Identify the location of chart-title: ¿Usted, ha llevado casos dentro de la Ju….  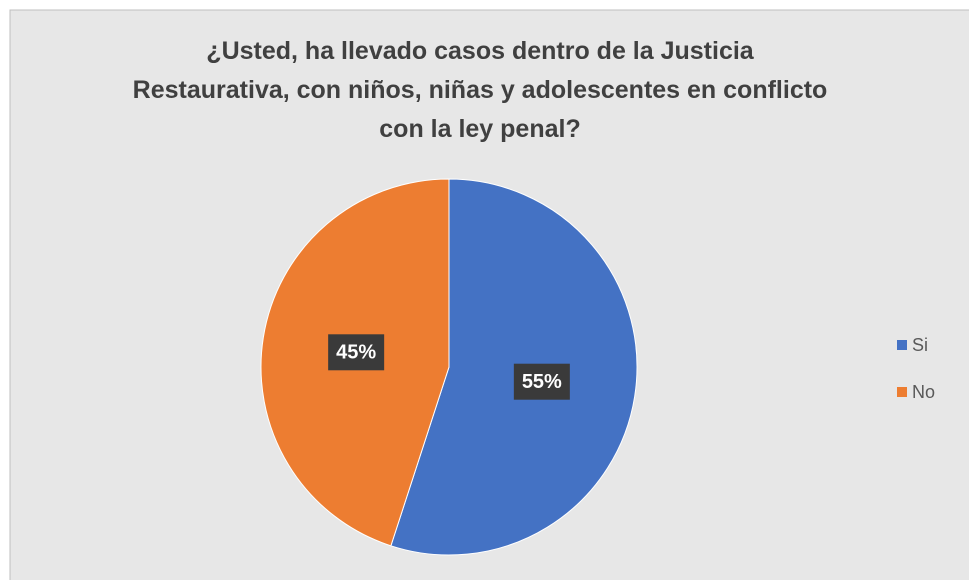
(480, 90).